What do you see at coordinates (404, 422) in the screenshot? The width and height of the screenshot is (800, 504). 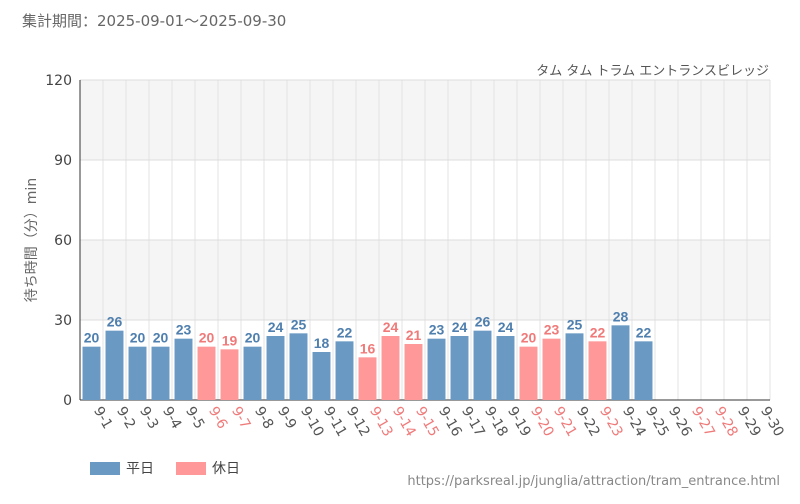 I see `x-tick-label: 9-14` at bounding box center [404, 422].